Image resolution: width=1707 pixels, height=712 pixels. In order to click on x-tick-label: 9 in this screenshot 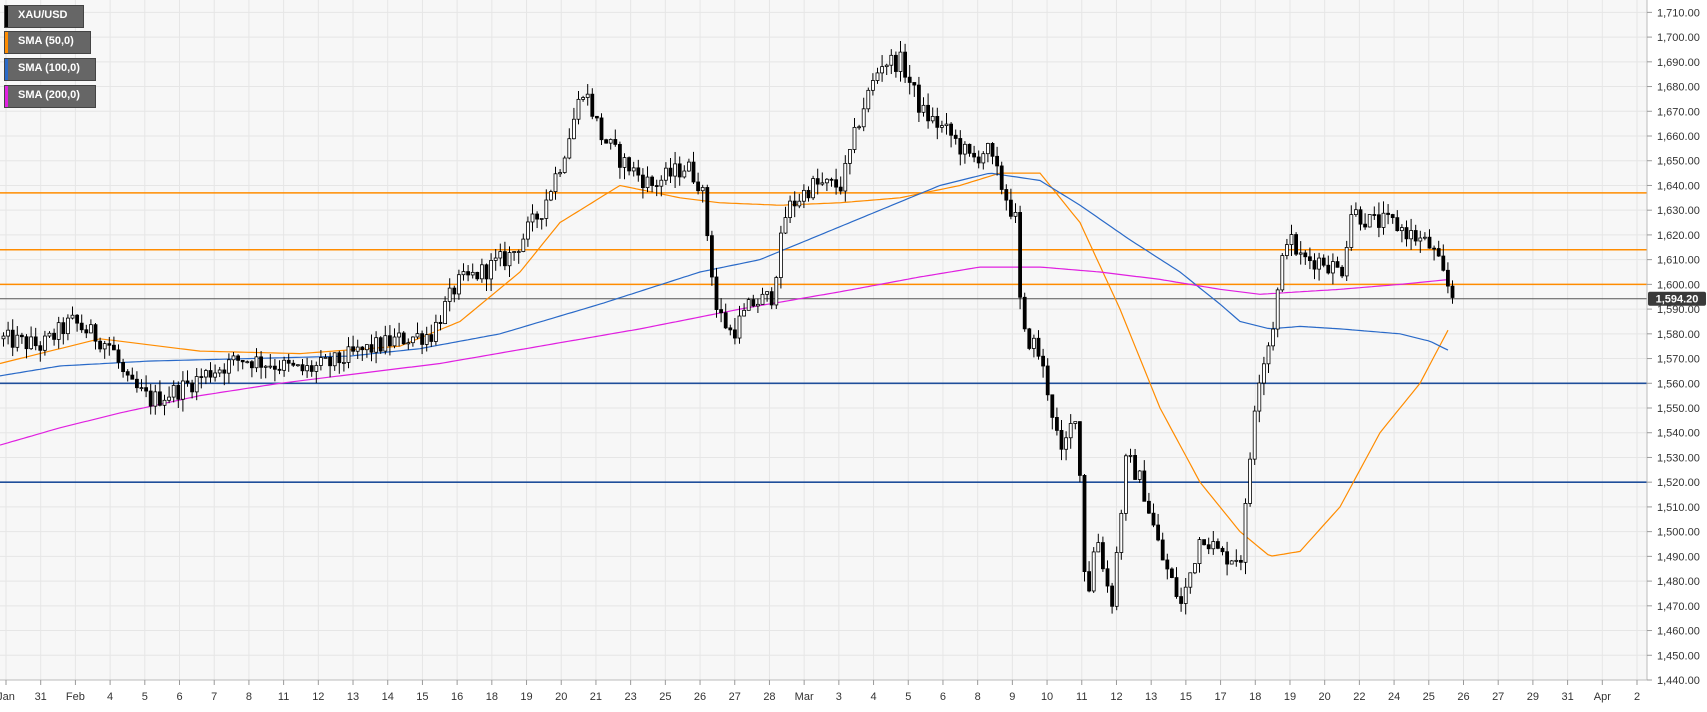, I will do `click(1012, 697)`.